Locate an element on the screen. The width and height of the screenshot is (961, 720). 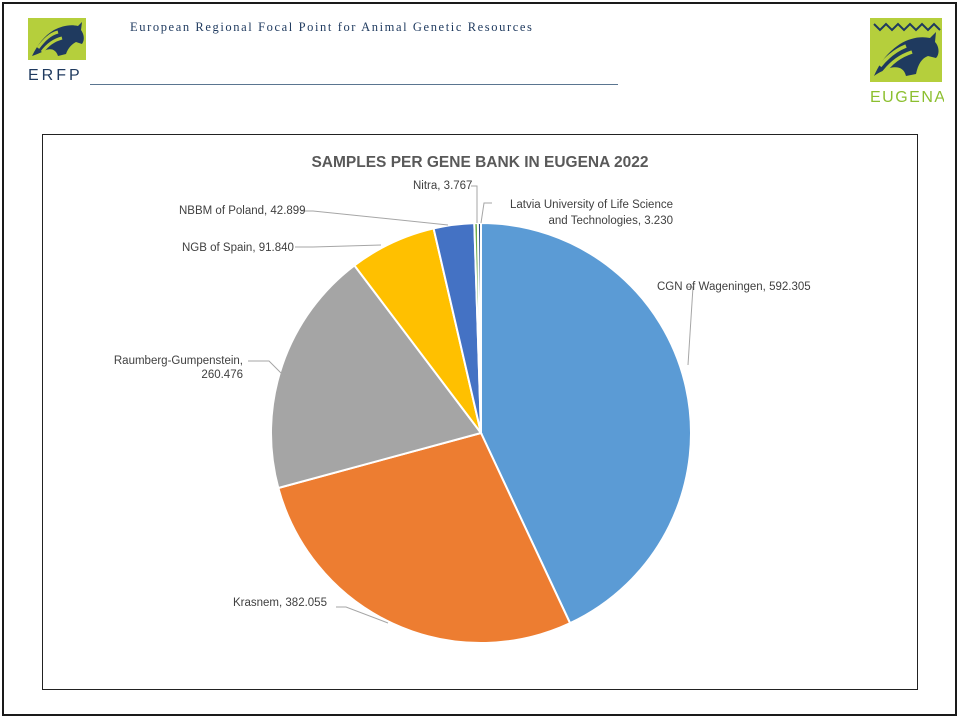
data-label-line: NGB of Spain, 91.840 is located at coordinates (238, 248).